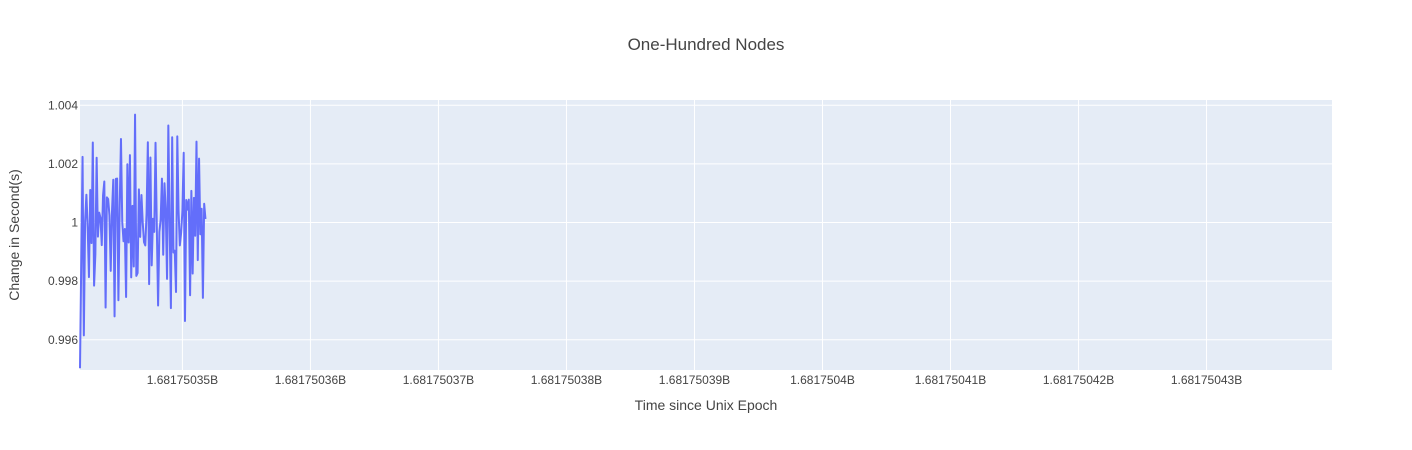 The width and height of the screenshot is (1412, 450). What do you see at coordinates (63, 340) in the screenshot?
I see `y-tick-label: 0.996` at bounding box center [63, 340].